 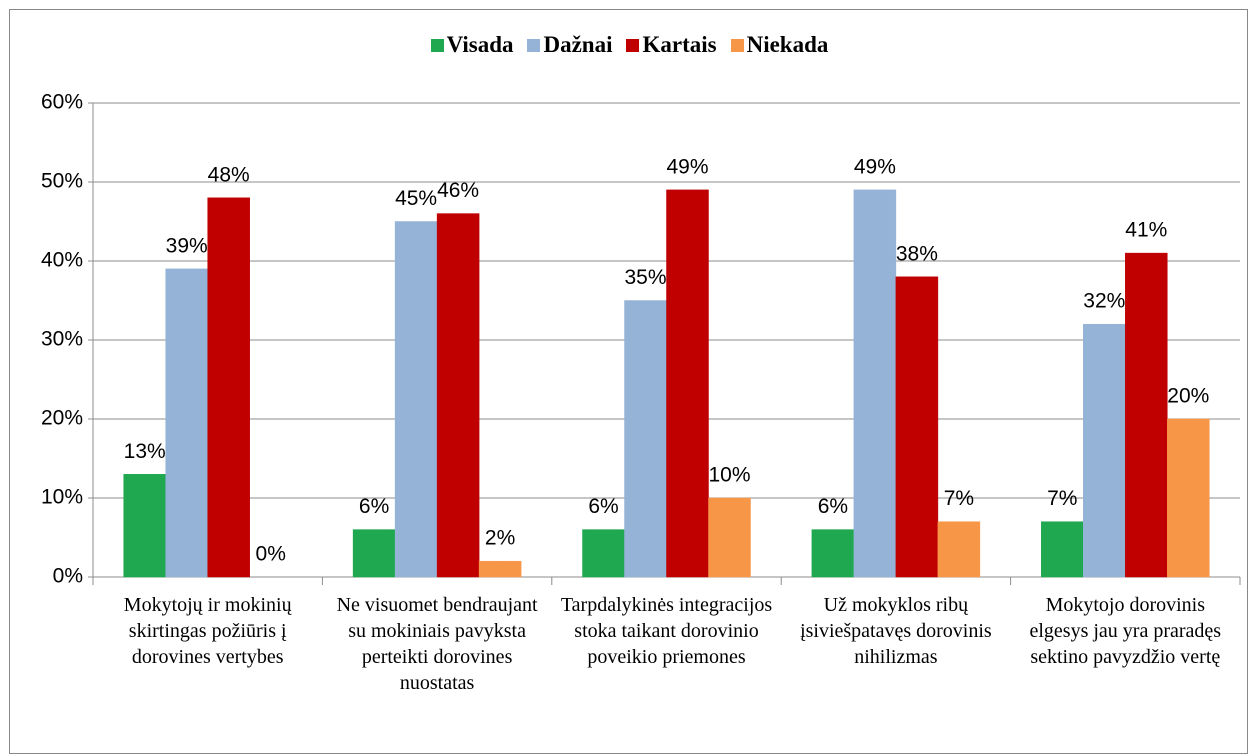 I want to click on legend: Visada Dažnai Kartais Niekada, so click(x=629, y=45).